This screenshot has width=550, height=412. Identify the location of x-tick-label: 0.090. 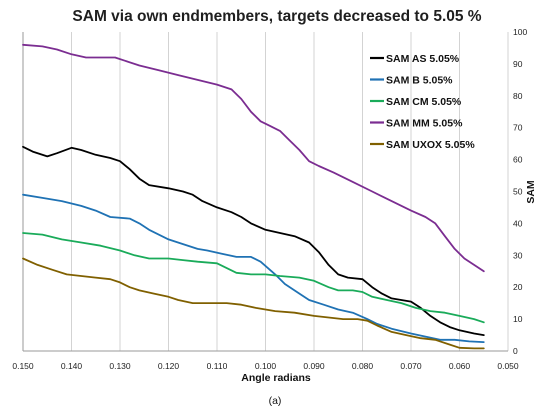
(314, 366).